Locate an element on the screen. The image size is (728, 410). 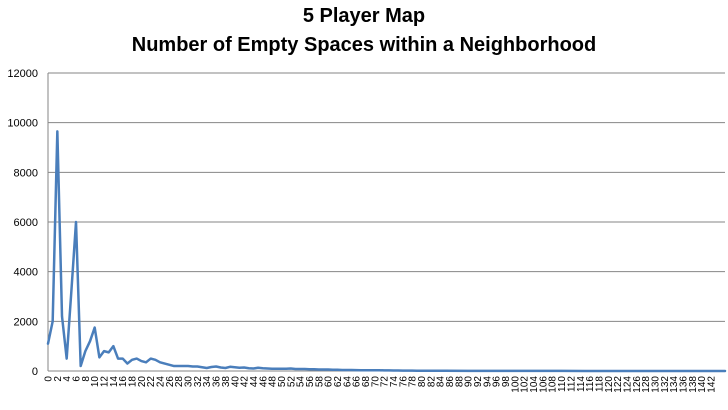
x-tick-label: 36 is located at coordinates (217, 382).